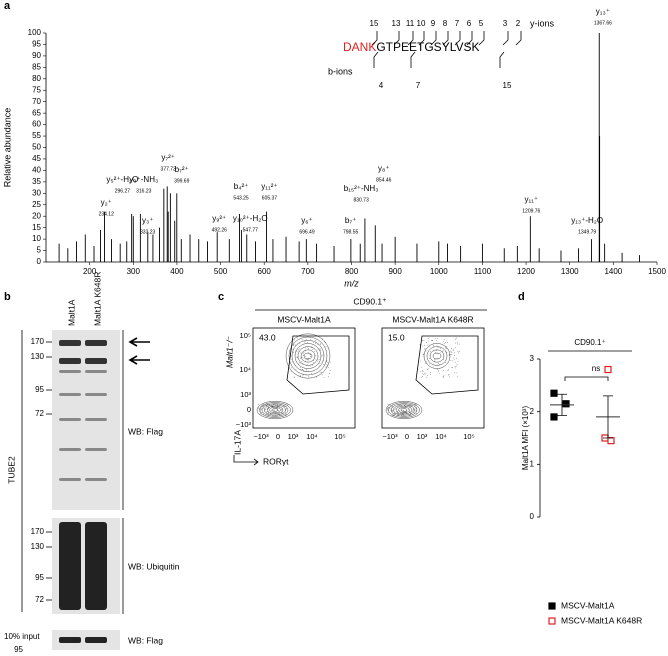 The height and width of the screenshot is (656, 668). What do you see at coordinates (38, 356) in the screenshot?
I see `mw-marker: 130` at bounding box center [38, 356].